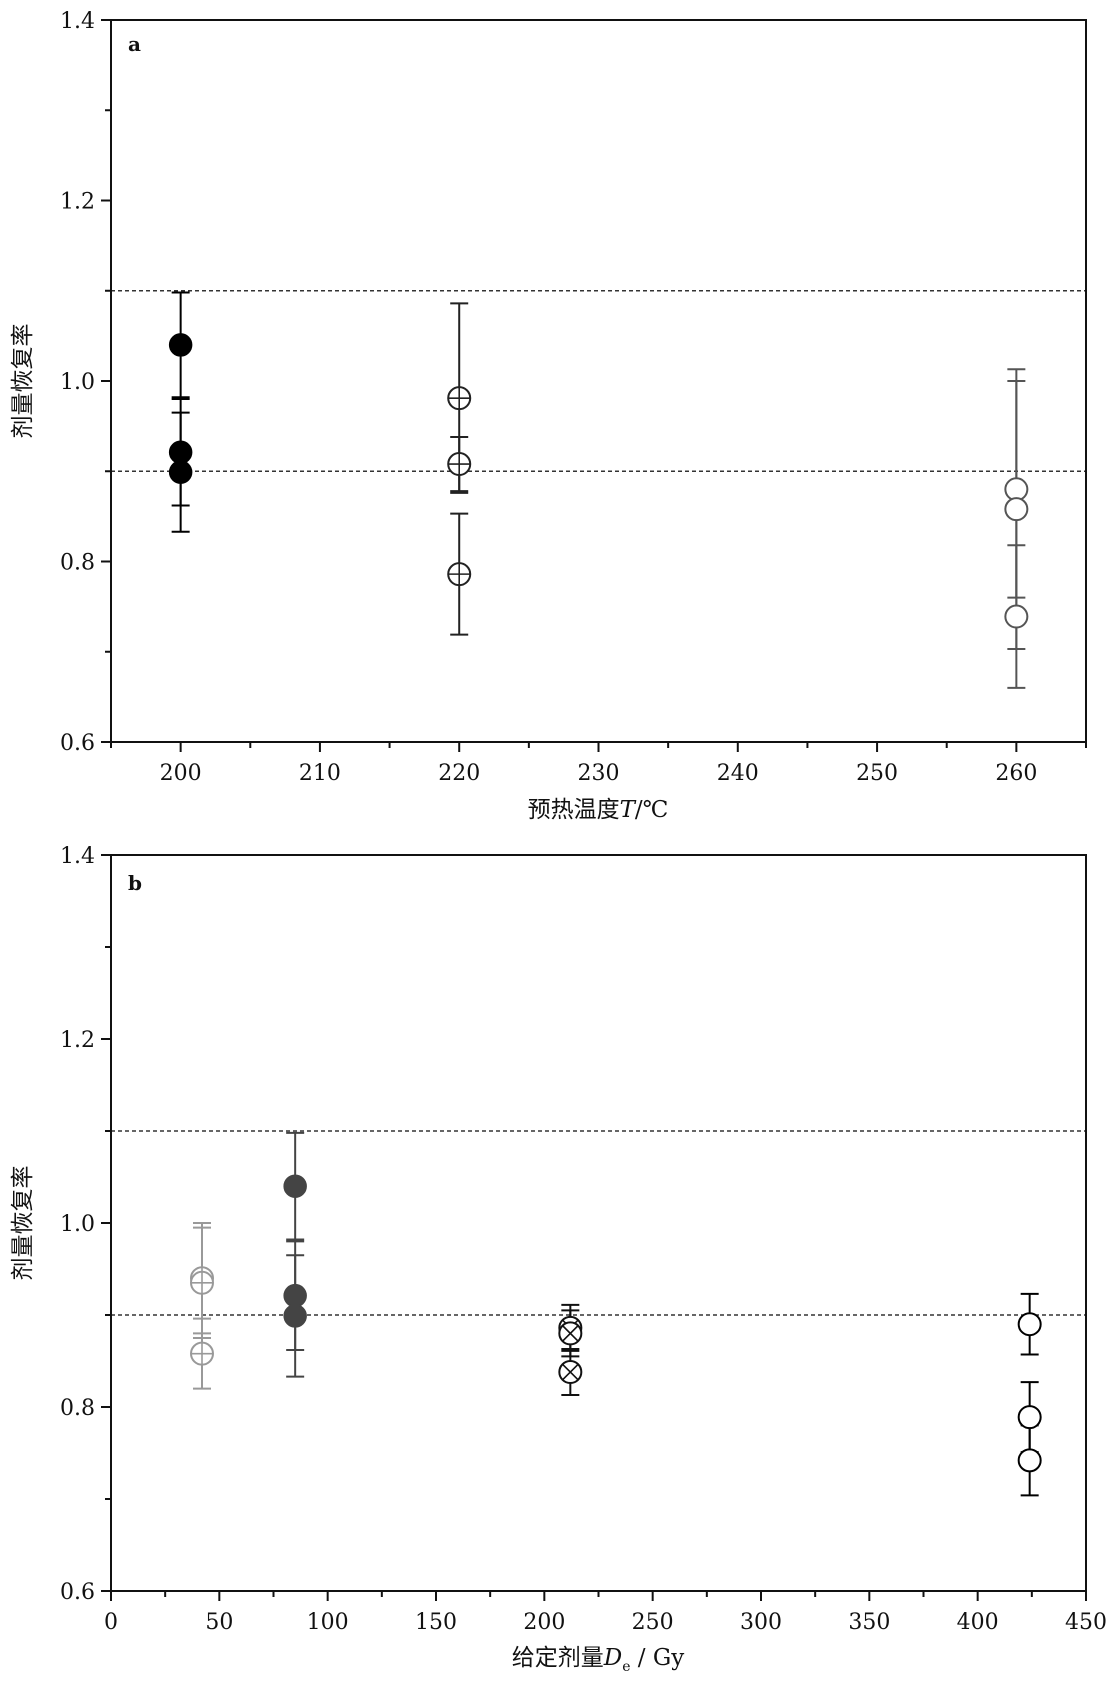 This screenshot has height=1689, width=1110. Describe the element at coordinates (23, 381) in the screenshot. I see `y-axis-title-a: 剂量恢复率` at that location.